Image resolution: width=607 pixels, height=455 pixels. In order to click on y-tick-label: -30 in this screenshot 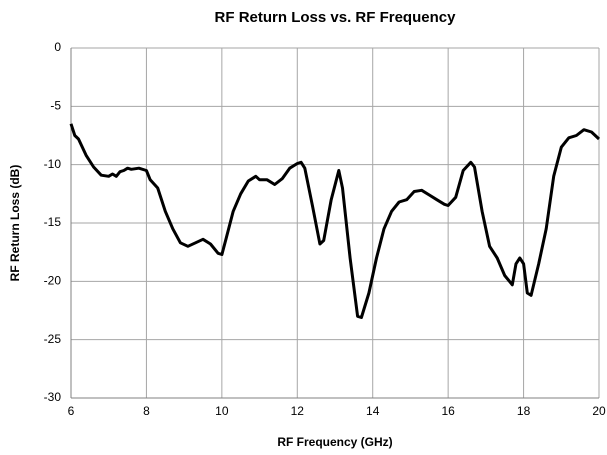, I will do `click(53, 397)`.